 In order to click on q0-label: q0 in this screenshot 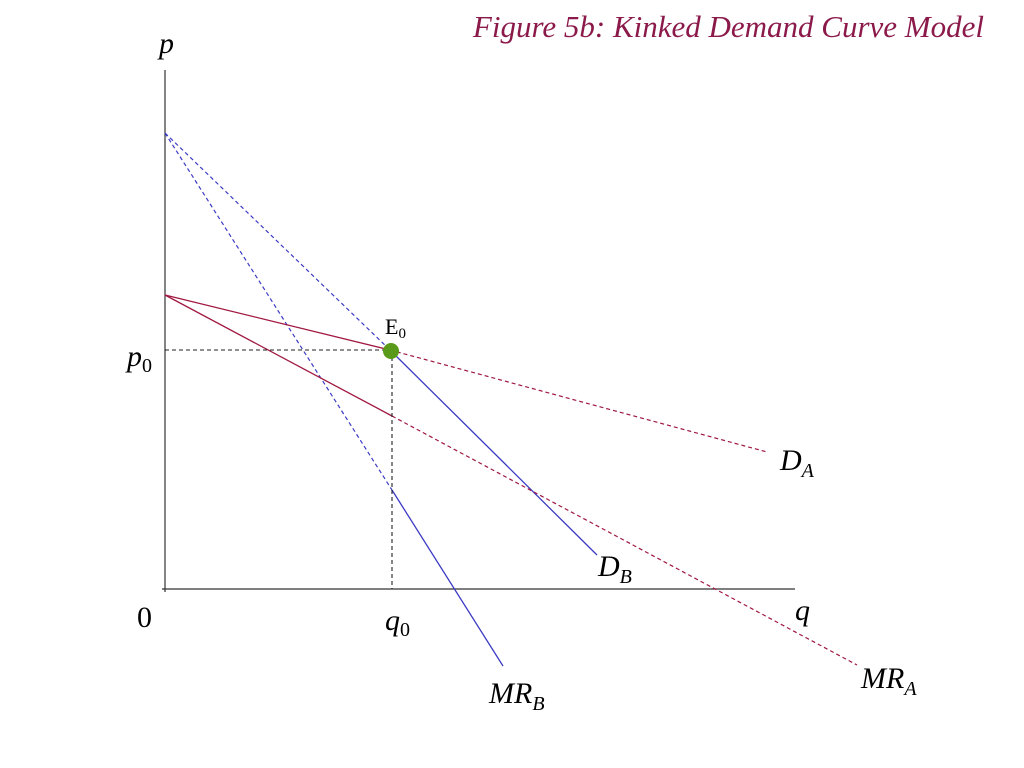, I will do `click(397, 622)`.